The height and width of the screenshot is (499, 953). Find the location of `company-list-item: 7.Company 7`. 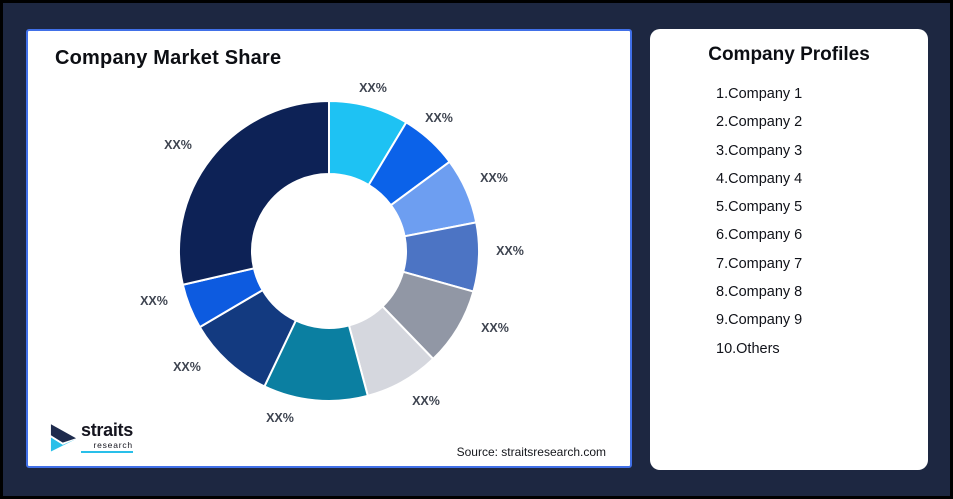

company-list-item: 7.Company 7 is located at coordinates (759, 263).